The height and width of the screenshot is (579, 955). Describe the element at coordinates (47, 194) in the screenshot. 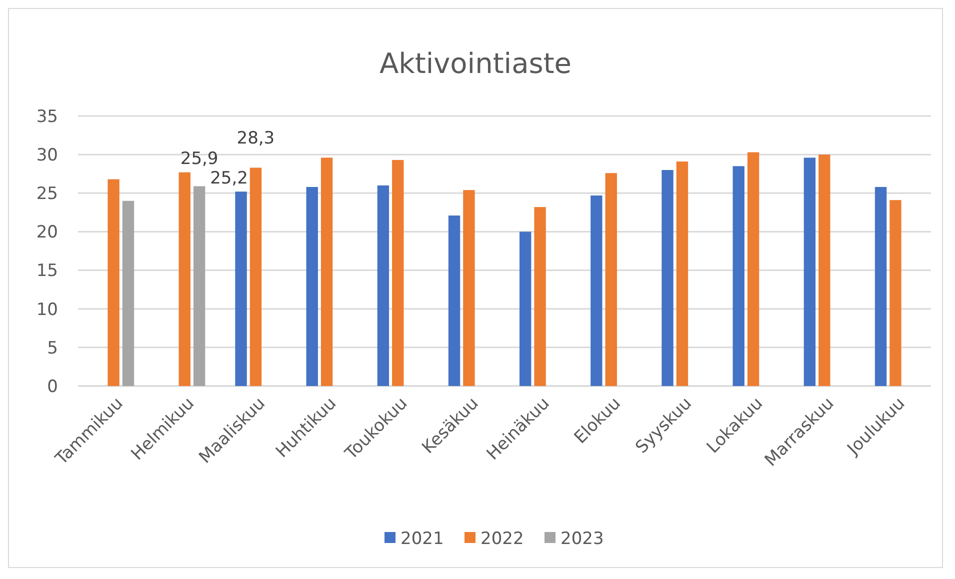

I see `y-tick-label: 25` at that location.